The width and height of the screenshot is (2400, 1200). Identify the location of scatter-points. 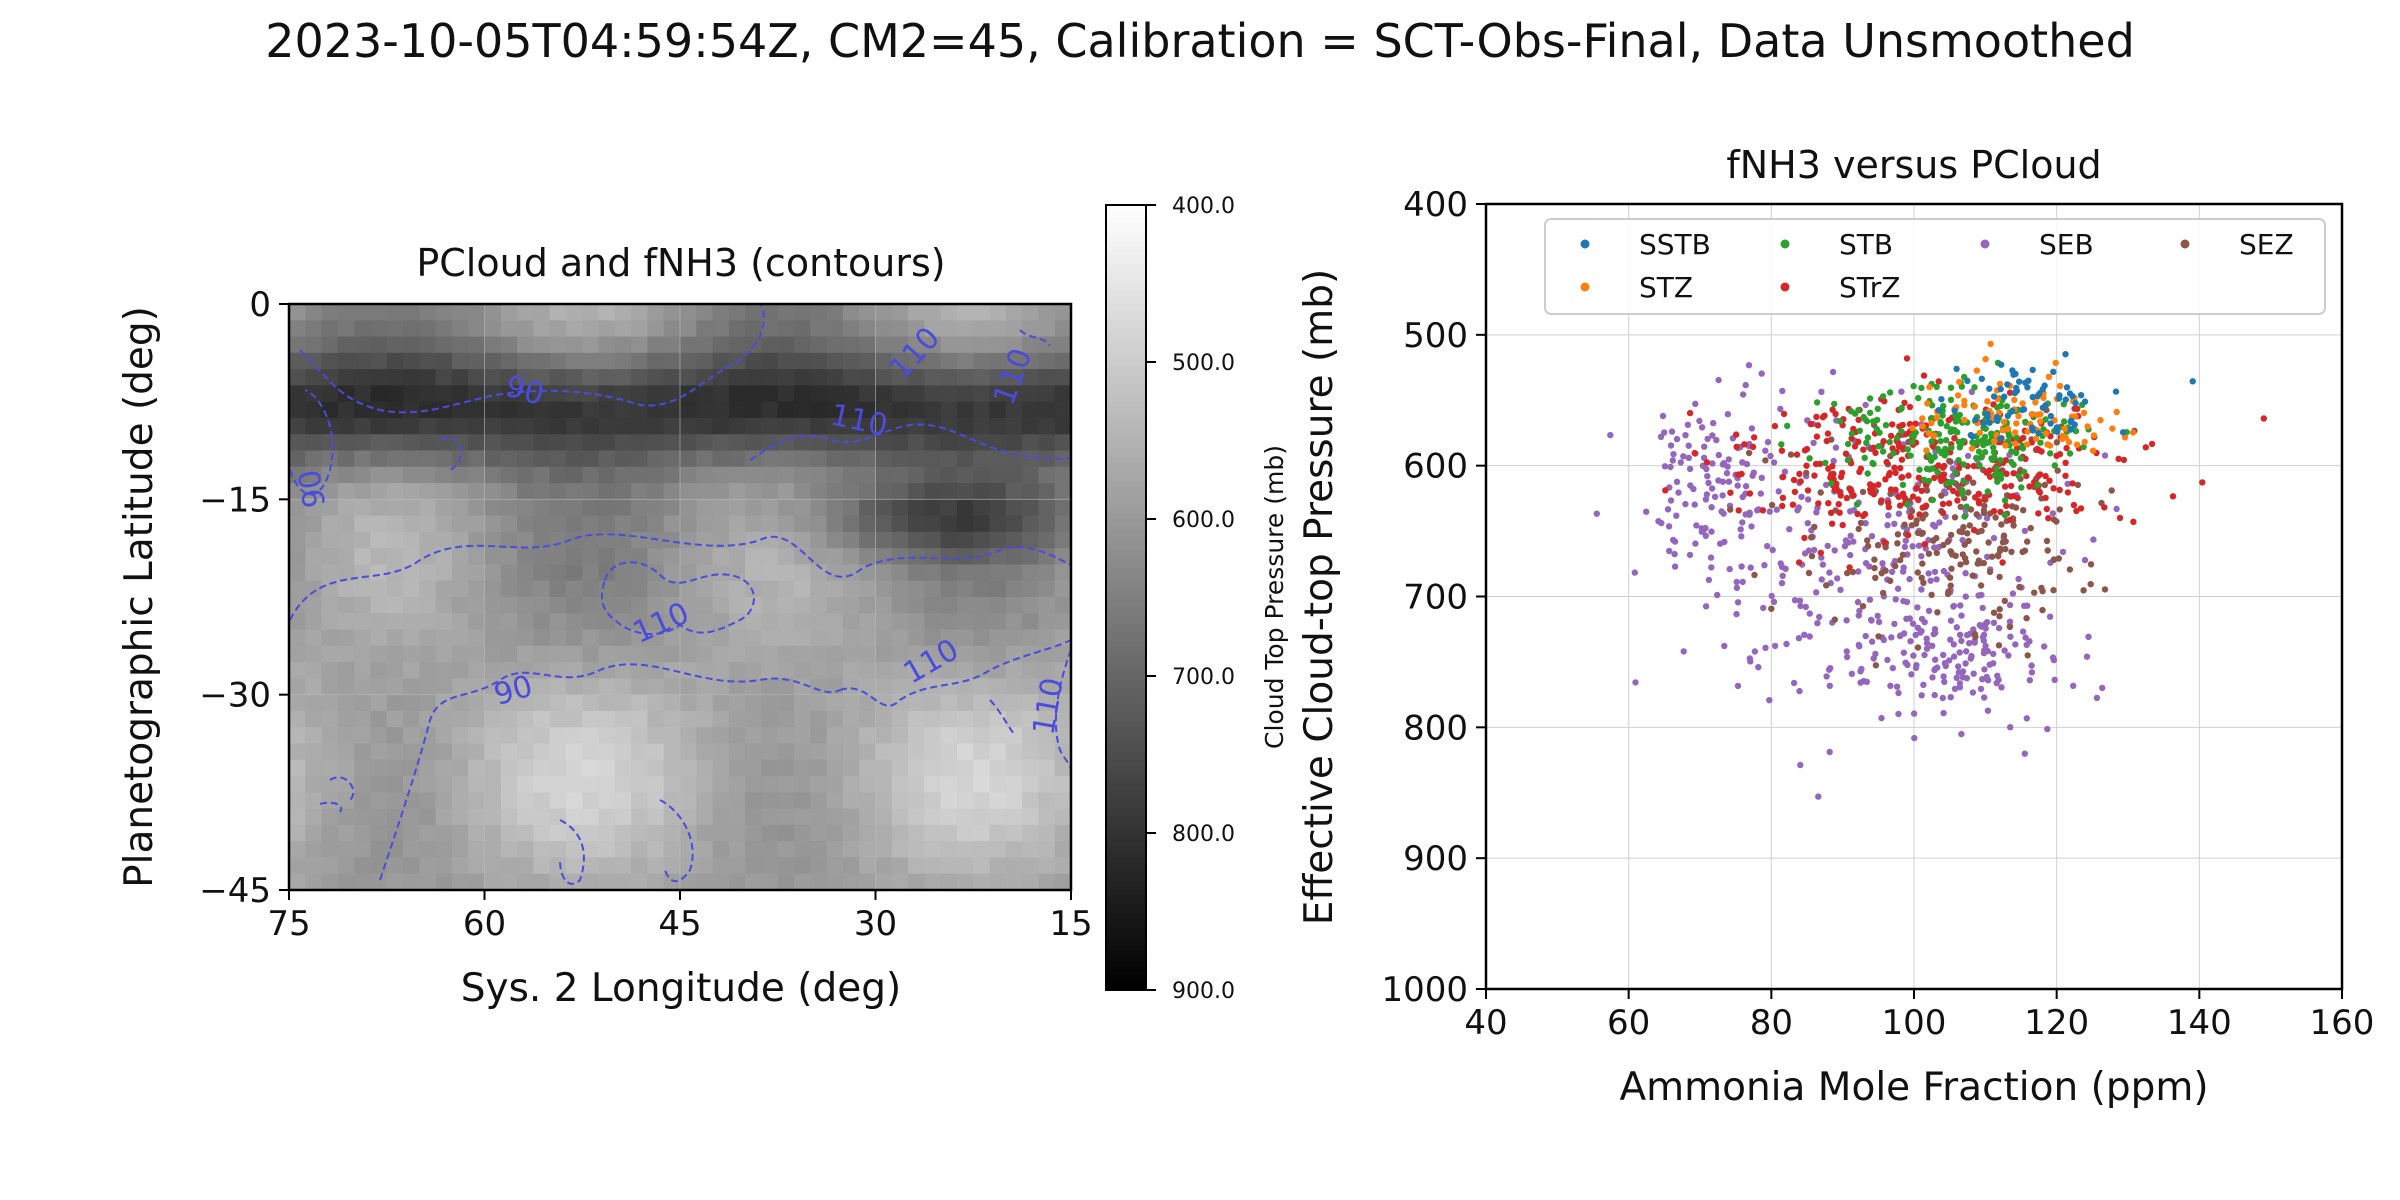
(1930, 570).